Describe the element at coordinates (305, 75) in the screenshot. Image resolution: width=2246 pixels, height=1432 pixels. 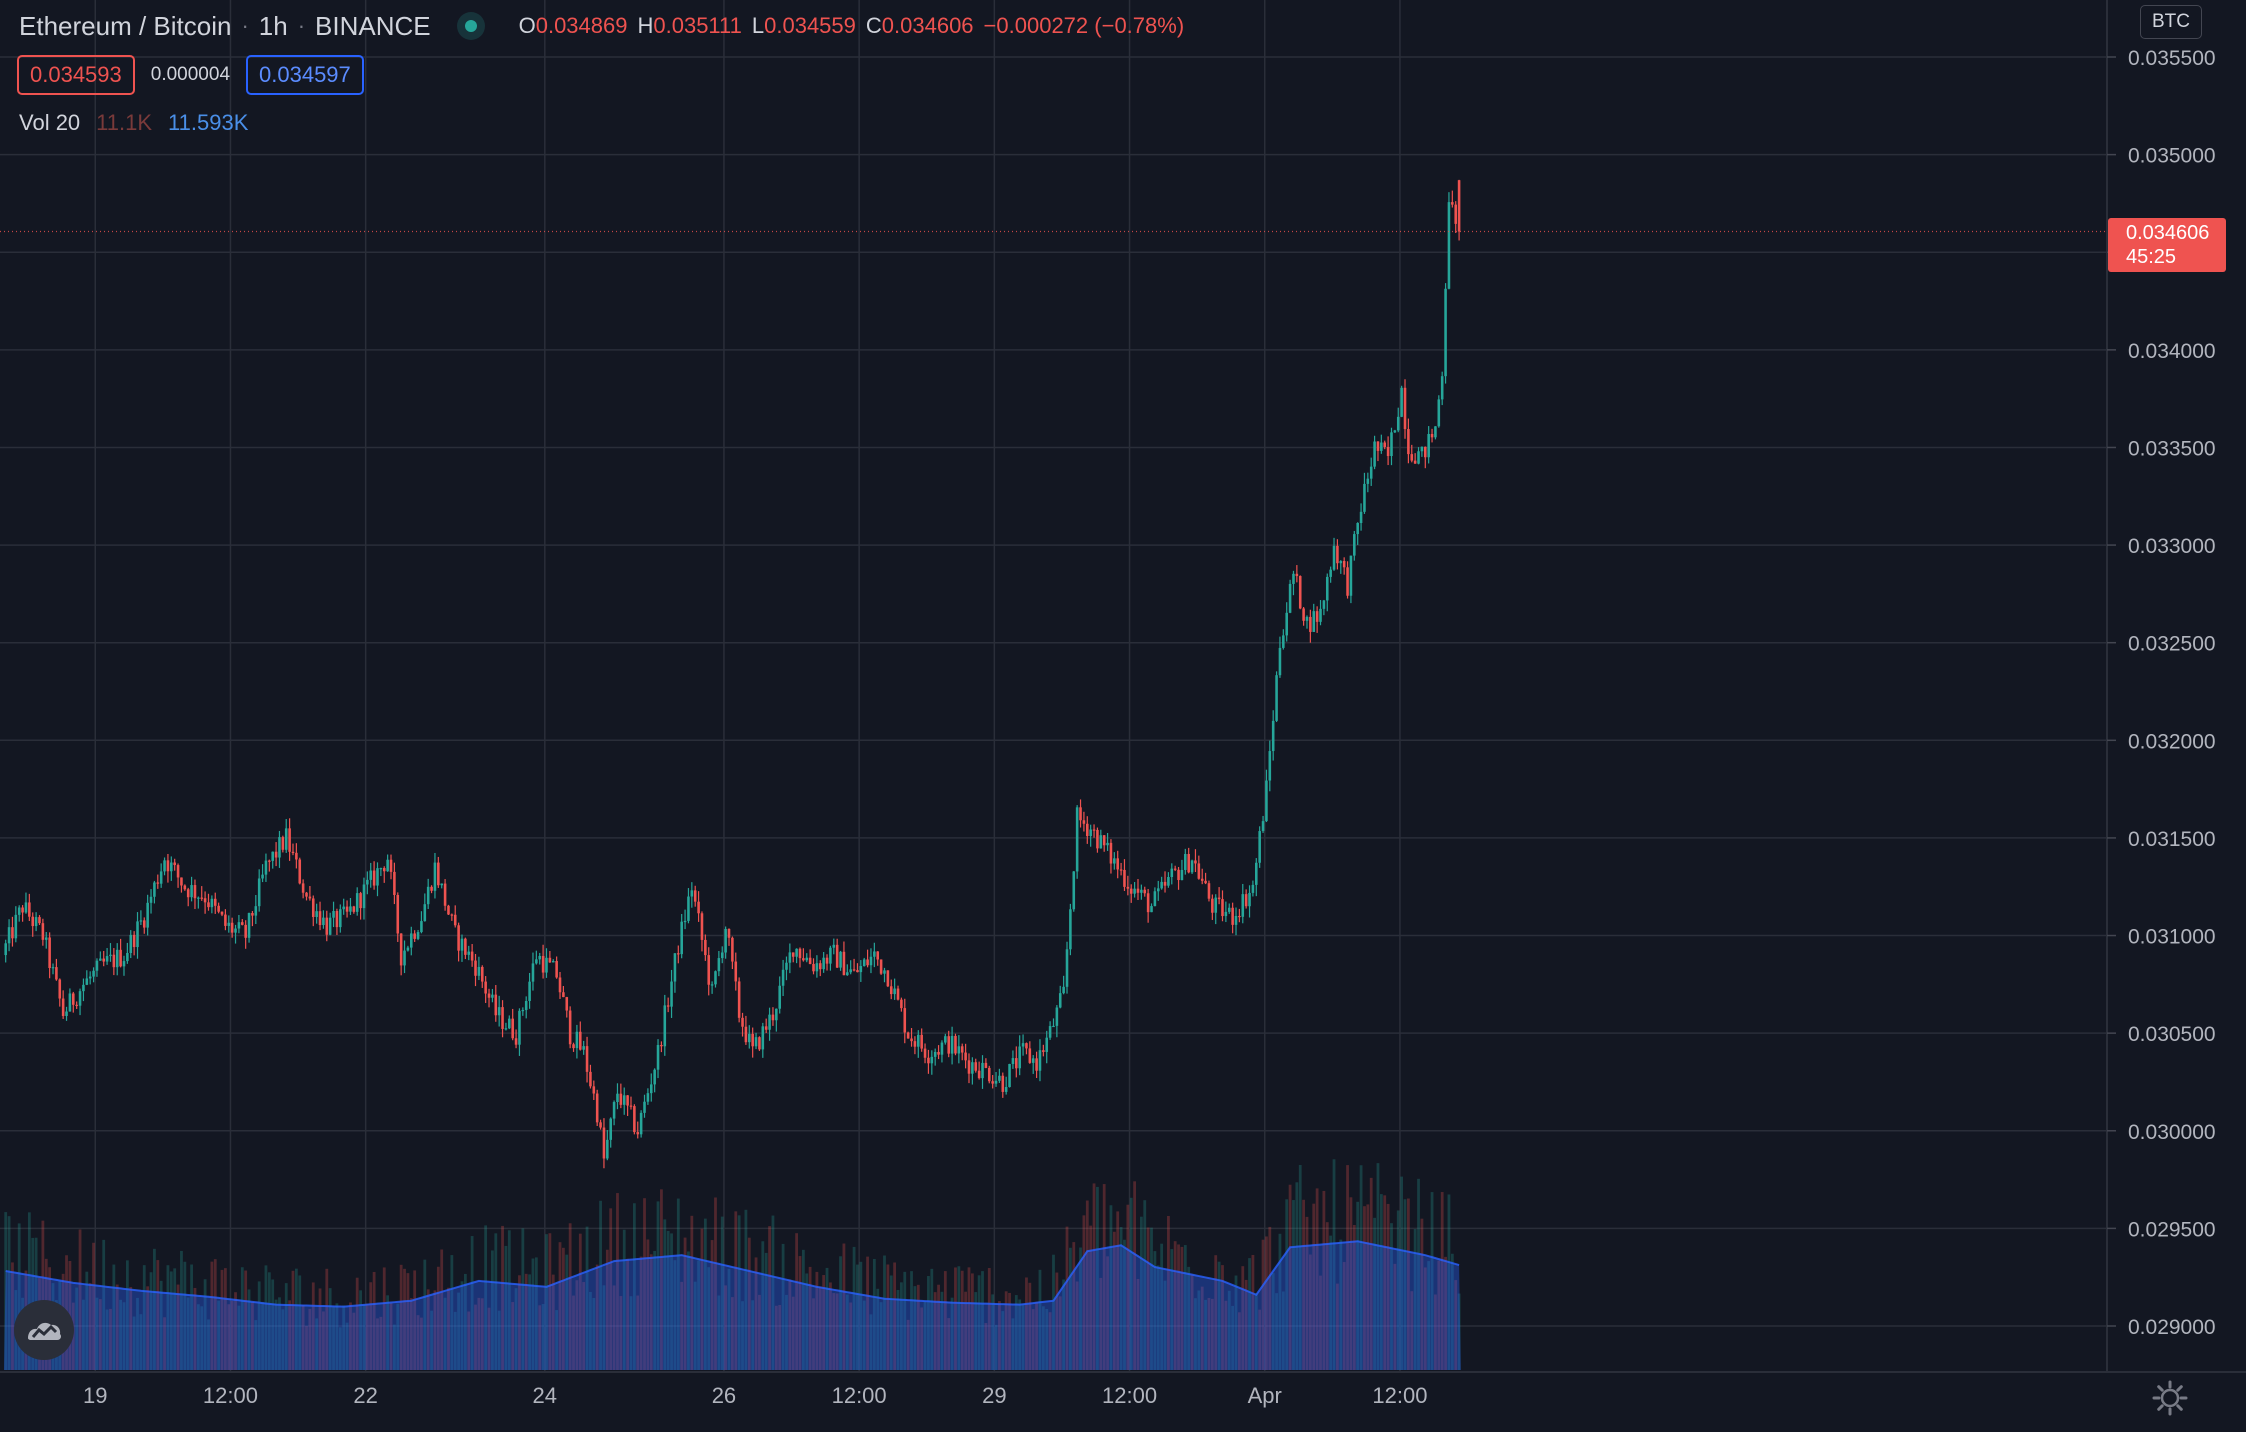
I see `ask-price-box: 0.034597` at that location.